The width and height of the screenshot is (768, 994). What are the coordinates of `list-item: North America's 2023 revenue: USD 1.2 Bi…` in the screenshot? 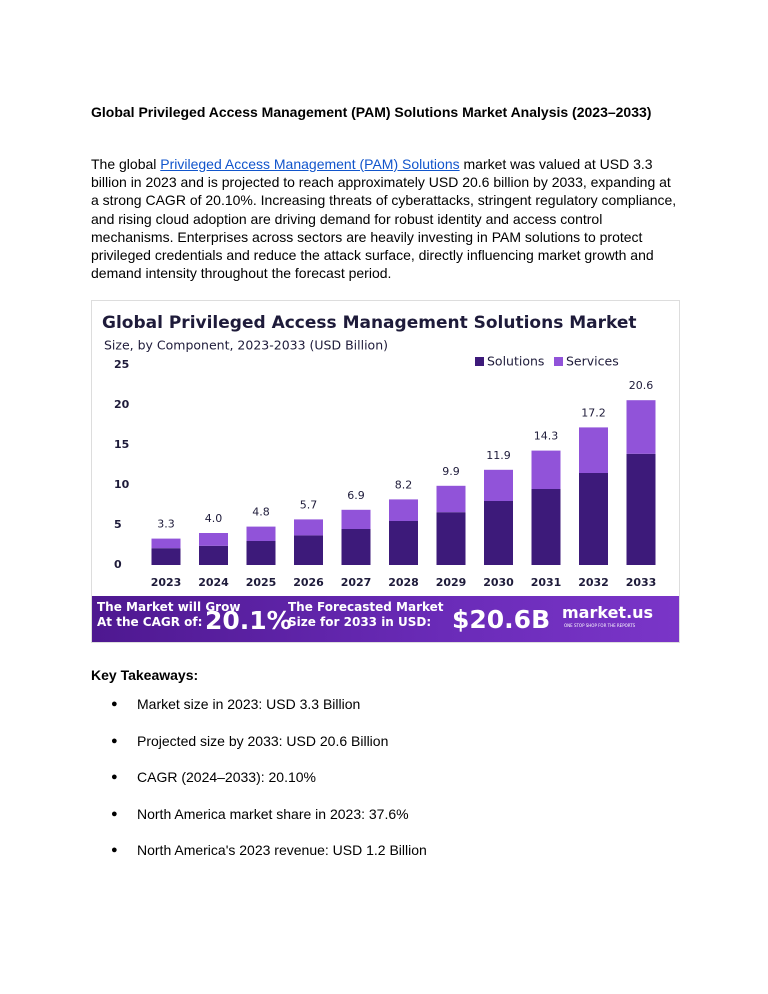 It's located at (259, 854).